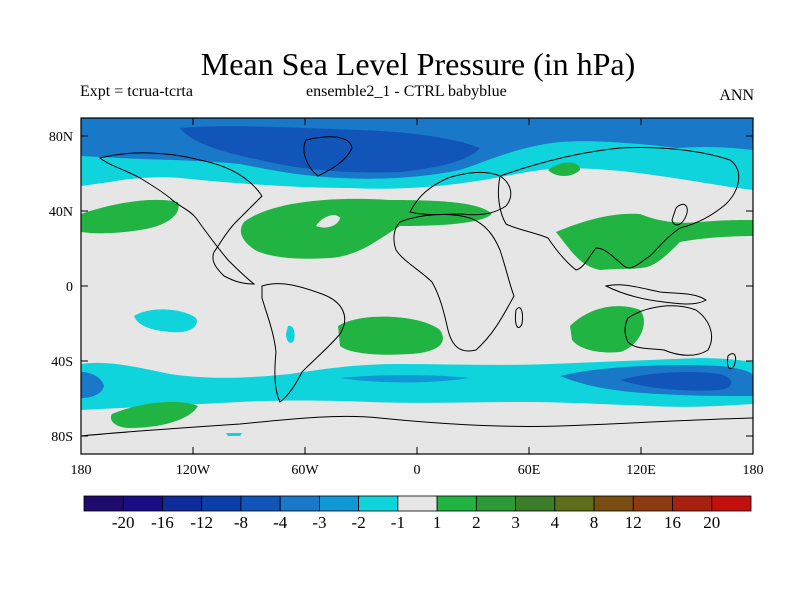 This screenshot has width=800, height=600. I want to click on contour-satlantic-green, so click(390, 335).